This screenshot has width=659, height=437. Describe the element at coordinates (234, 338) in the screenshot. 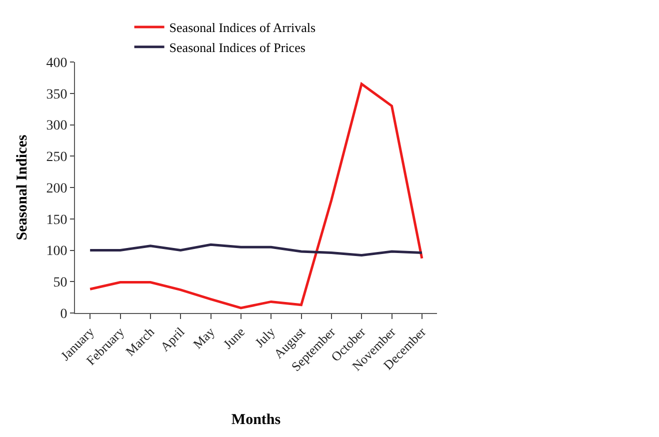

I see `x-tick-label: June` at that location.